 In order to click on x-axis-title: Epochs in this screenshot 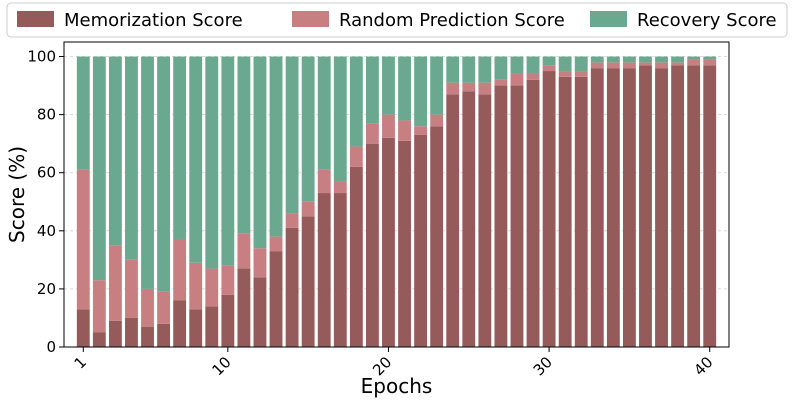, I will do `click(397, 386)`.